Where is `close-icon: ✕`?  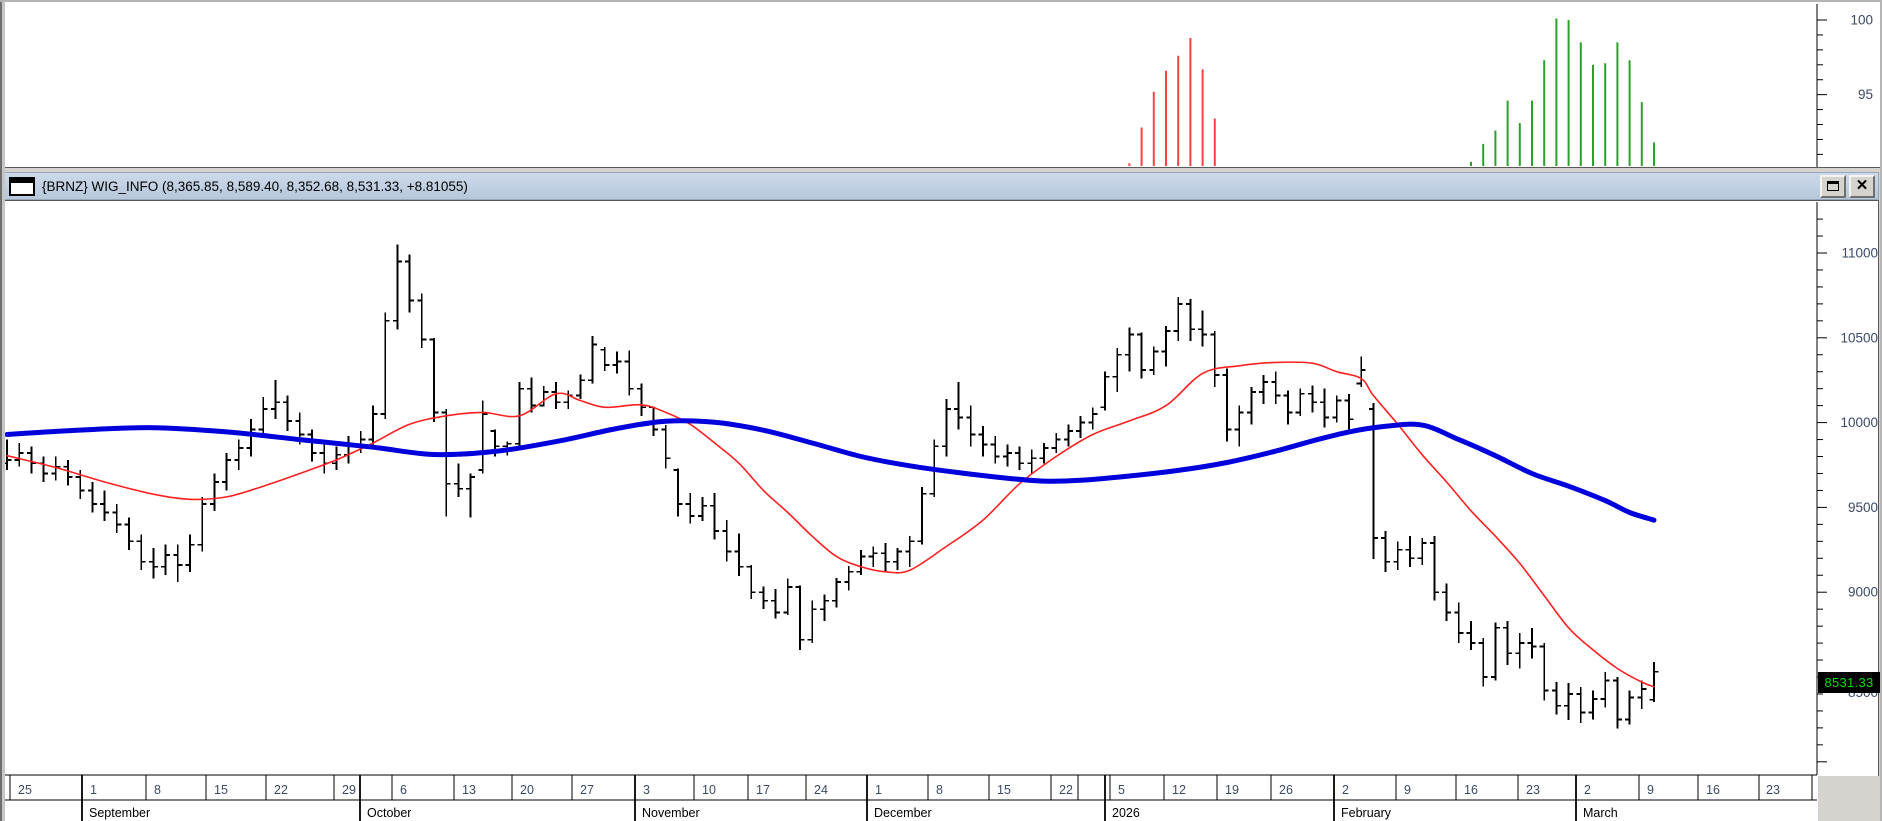 close-icon: ✕ is located at coordinates (1862, 185).